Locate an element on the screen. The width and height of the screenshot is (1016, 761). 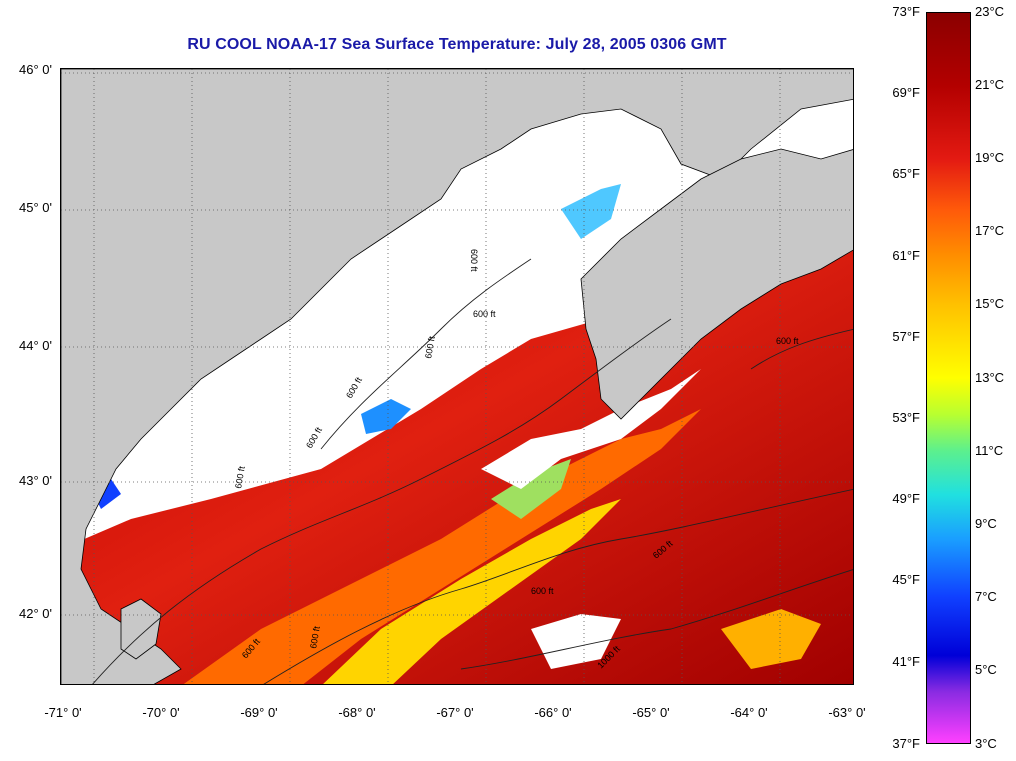
fahrenheit-label: 37°F is located at coordinates (906, 743).